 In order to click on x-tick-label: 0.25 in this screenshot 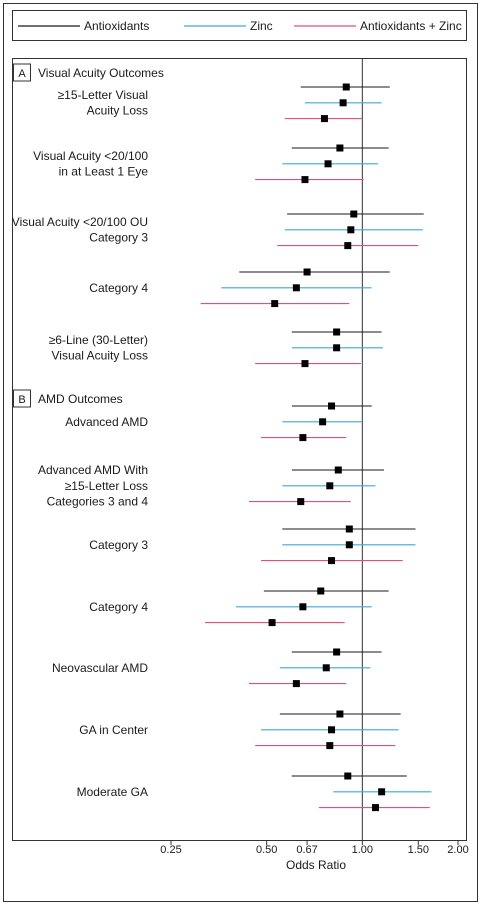, I will do `click(170, 850)`.